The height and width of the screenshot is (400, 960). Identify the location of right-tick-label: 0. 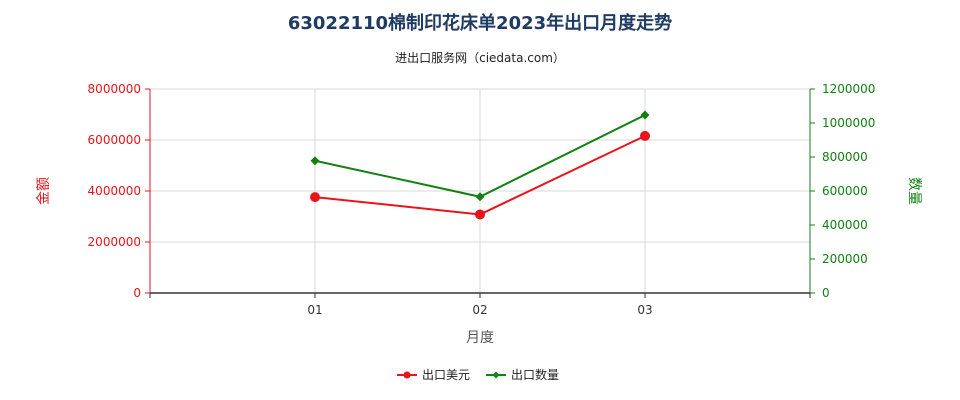
(826, 293).